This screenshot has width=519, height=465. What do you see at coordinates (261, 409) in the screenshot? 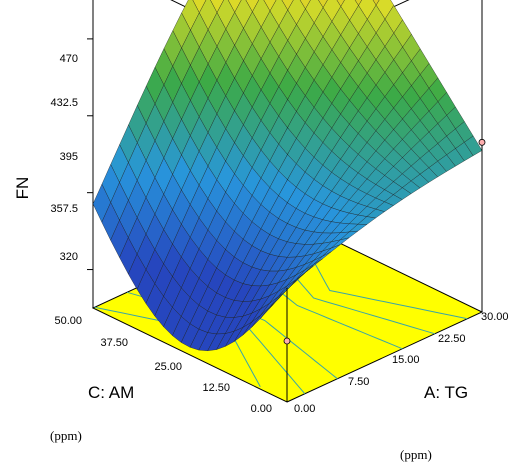
I see `y-tick-label: 0.00` at bounding box center [261, 409].